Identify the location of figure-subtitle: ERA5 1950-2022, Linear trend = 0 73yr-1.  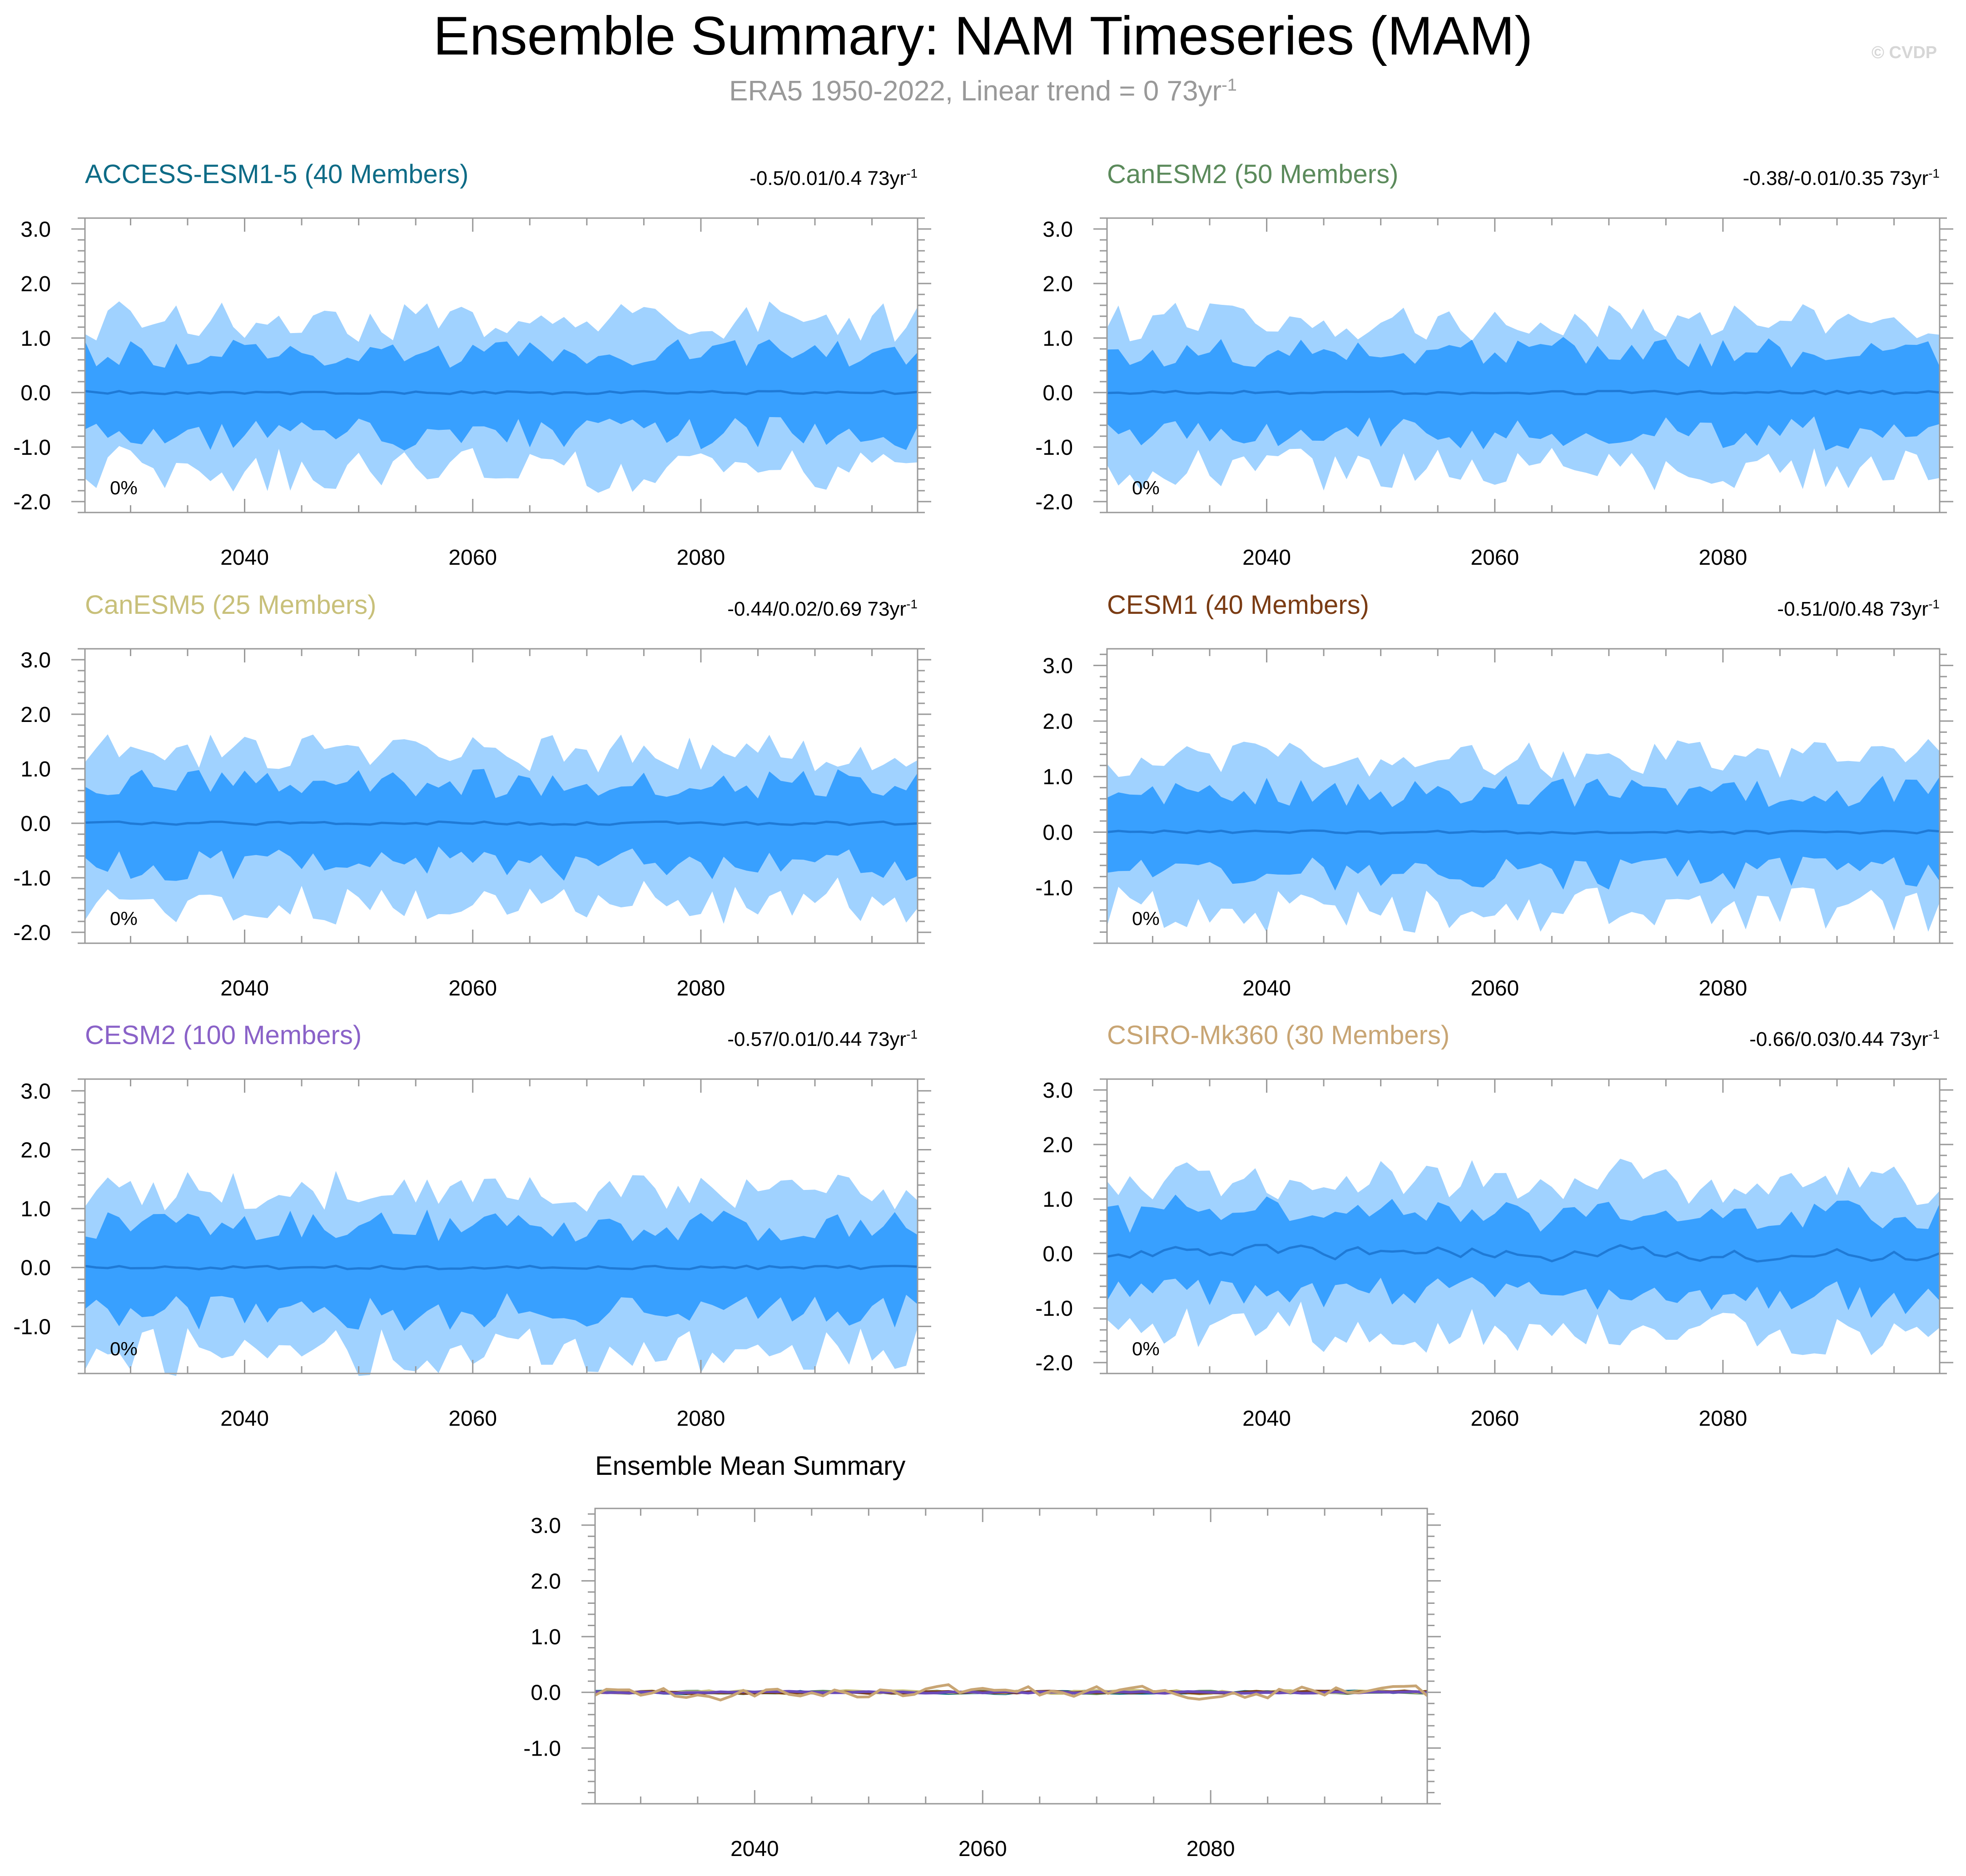
(983, 91).